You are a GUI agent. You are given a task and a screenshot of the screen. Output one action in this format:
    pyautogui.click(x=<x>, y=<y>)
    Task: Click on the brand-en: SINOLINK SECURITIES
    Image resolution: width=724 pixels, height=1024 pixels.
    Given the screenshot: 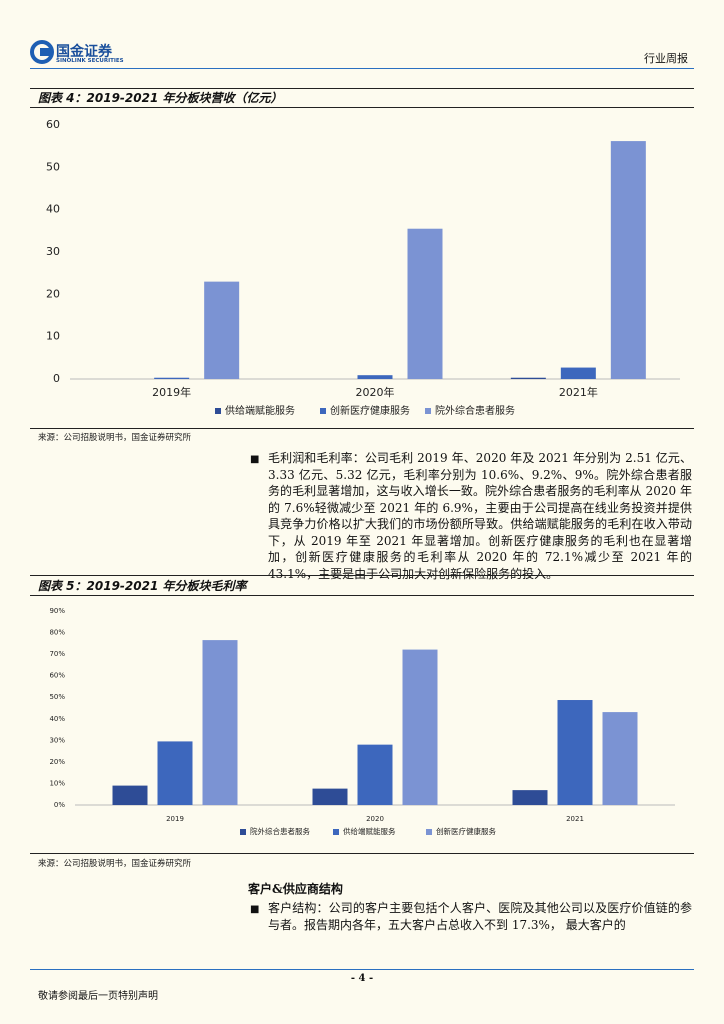 What is the action you would take?
    pyautogui.click(x=90, y=61)
    